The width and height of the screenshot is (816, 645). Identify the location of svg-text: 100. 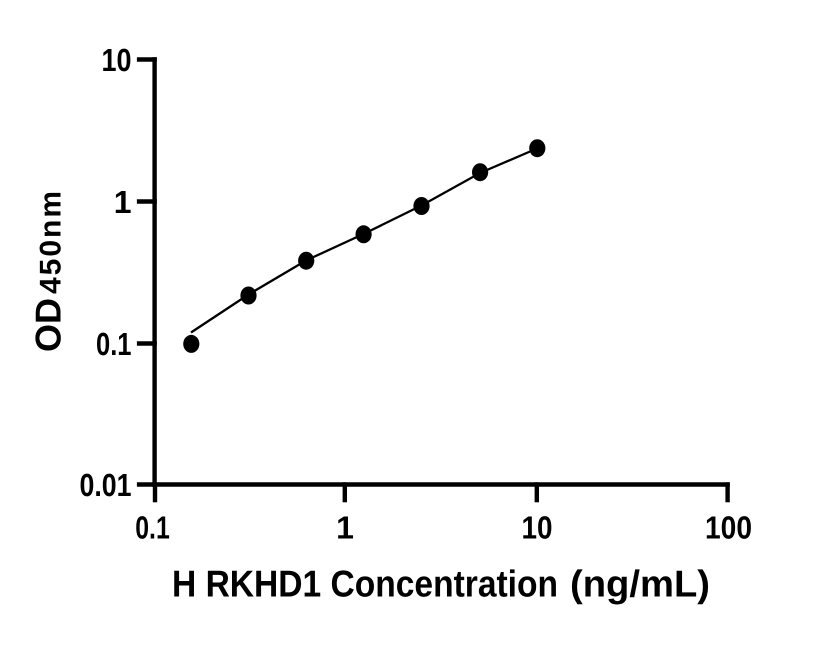
(728, 528).